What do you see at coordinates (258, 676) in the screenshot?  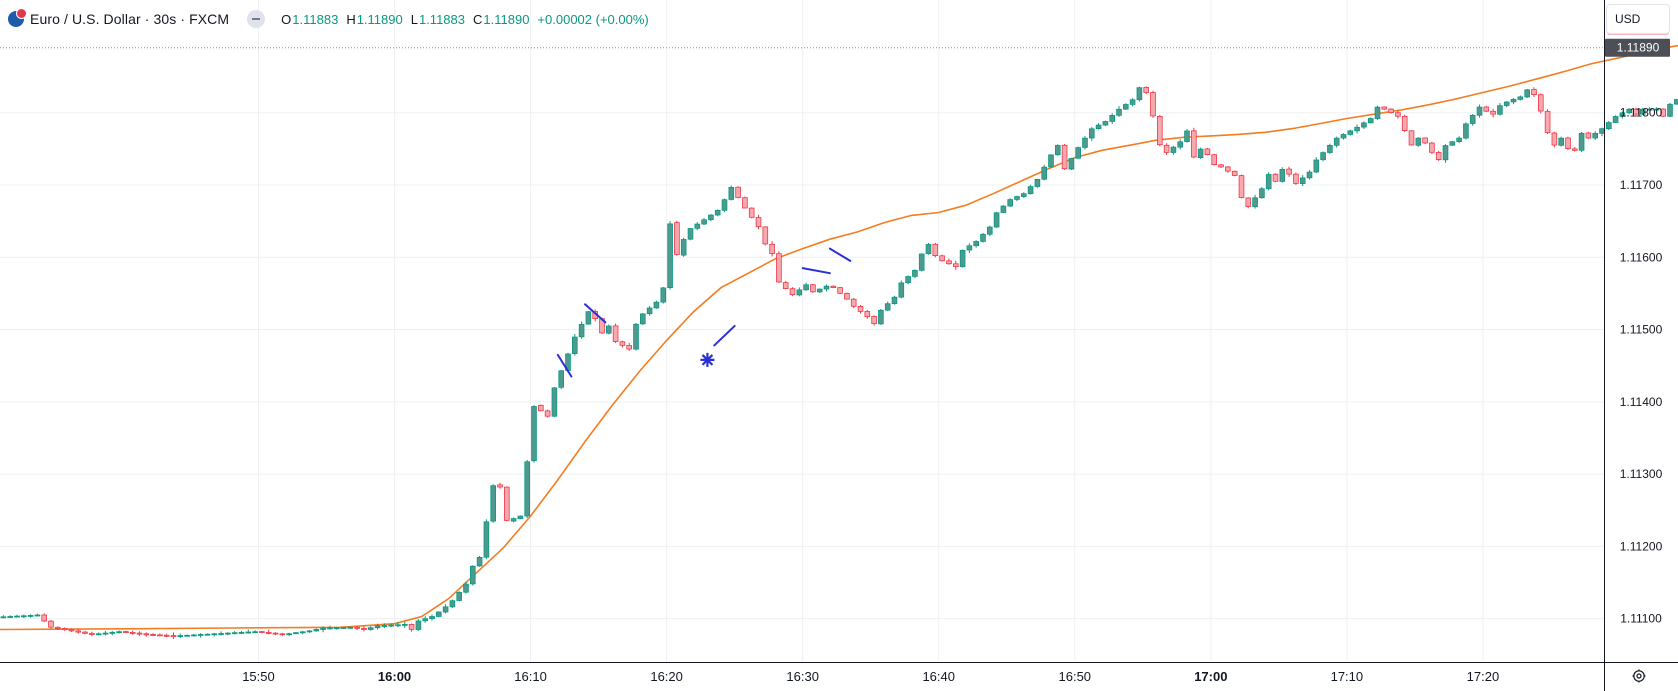 I see `time-axis-label: 15:50` at bounding box center [258, 676].